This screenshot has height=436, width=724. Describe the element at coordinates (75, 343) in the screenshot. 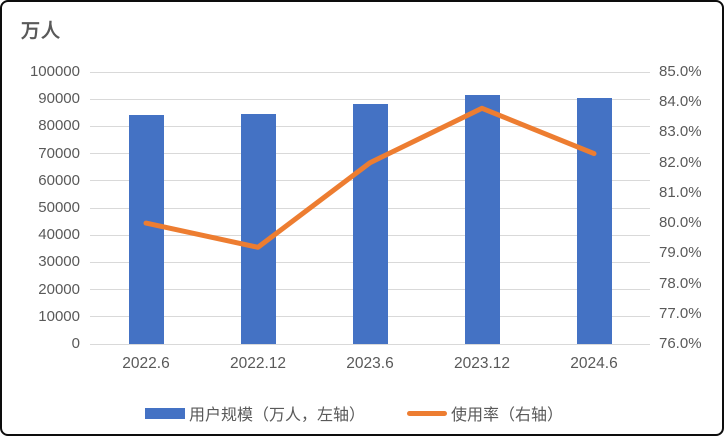

I see `left-axis-tick-label: 0` at that location.